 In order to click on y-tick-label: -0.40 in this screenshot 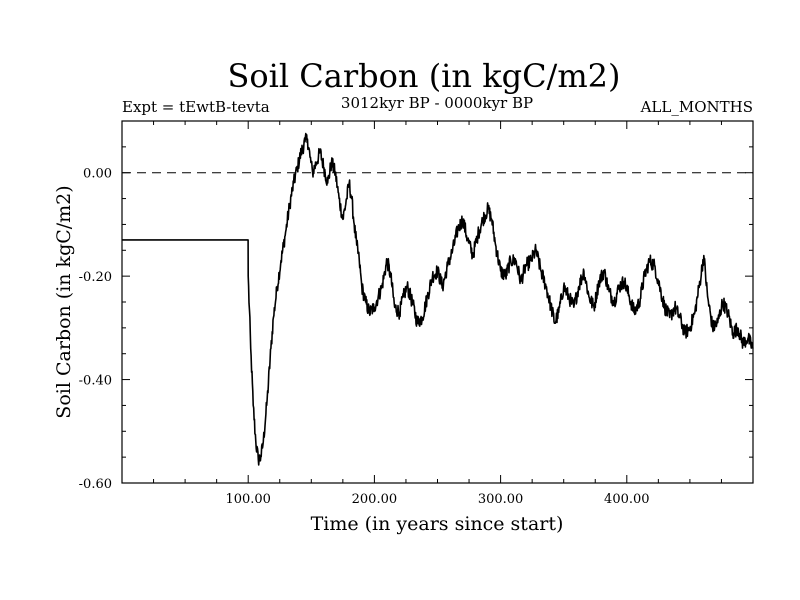, I will do `click(95, 381)`.